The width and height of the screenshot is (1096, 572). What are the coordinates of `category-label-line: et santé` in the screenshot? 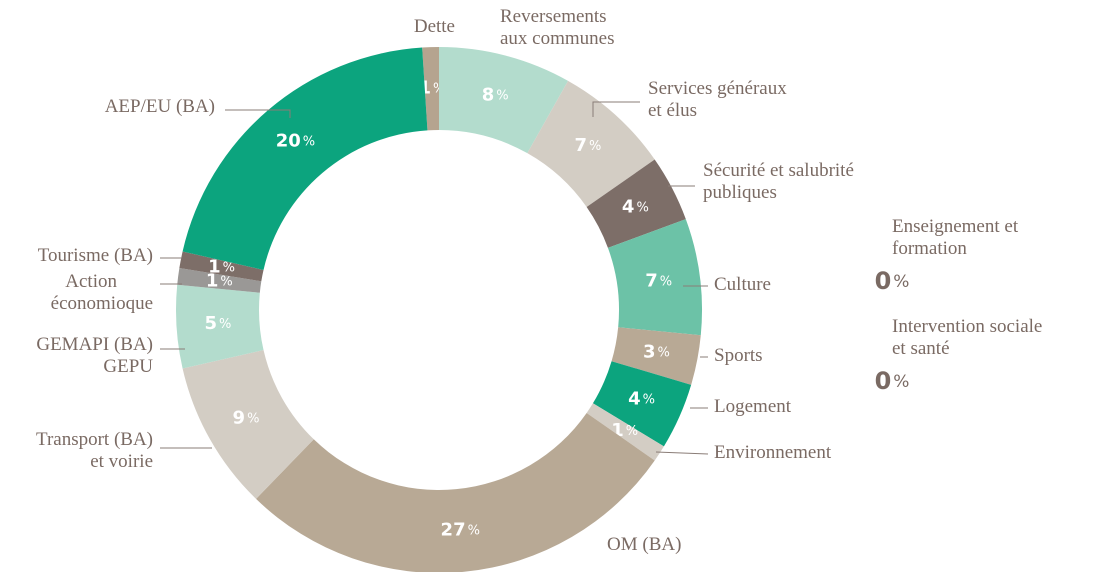 It's located at (921, 348).